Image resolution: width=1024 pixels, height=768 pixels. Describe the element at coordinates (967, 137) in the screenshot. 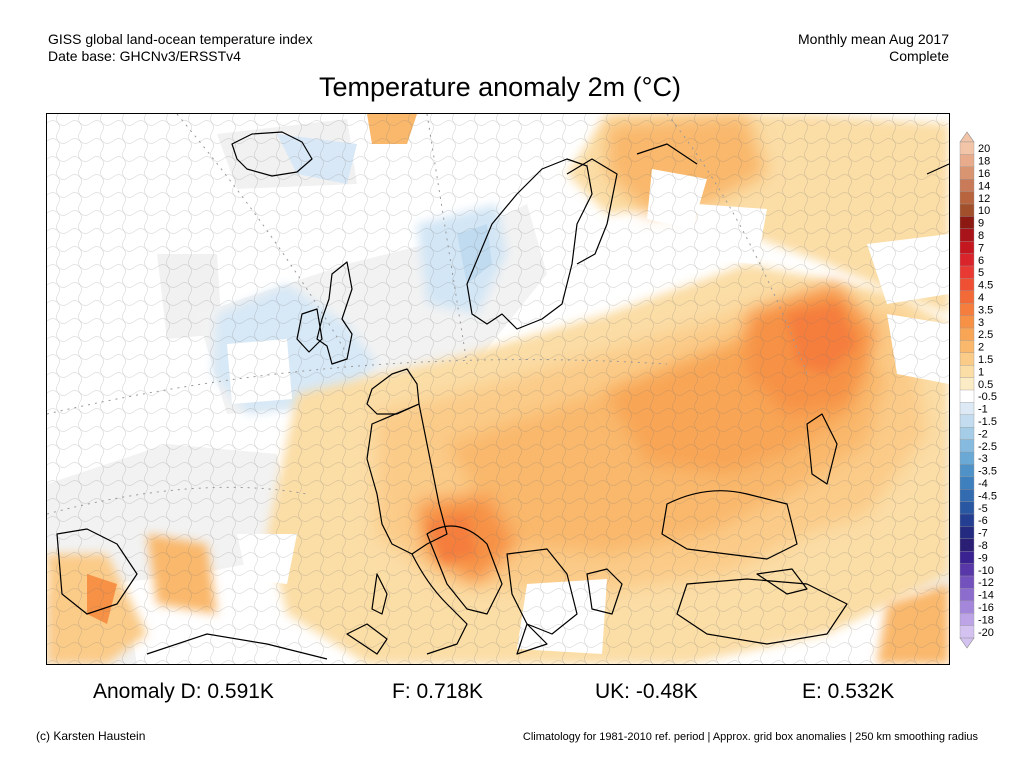

I see `legend-top-arrow` at that location.